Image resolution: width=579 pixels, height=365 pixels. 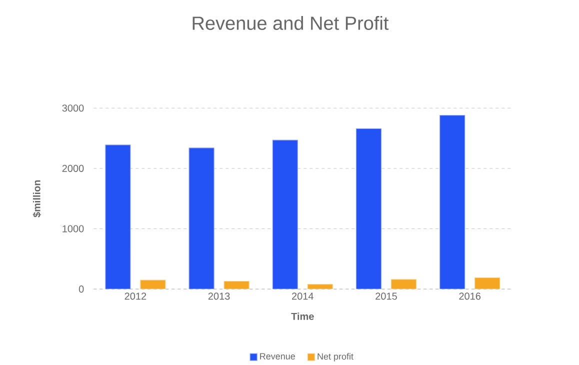 What do you see at coordinates (277, 356) in the screenshot?
I see `legend-label: Revenue` at bounding box center [277, 356].